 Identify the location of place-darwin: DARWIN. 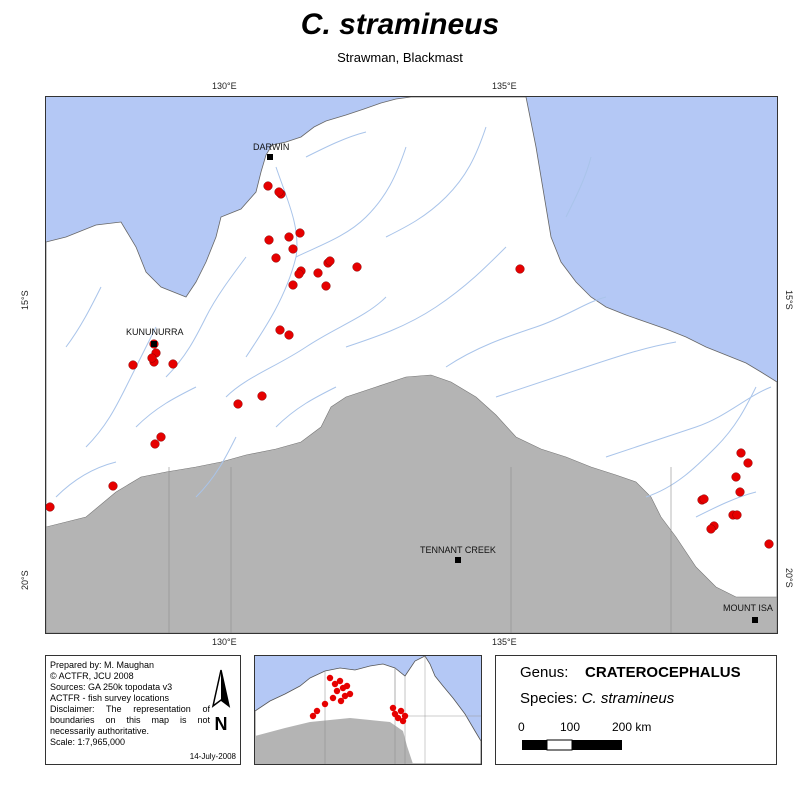
(271, 147).